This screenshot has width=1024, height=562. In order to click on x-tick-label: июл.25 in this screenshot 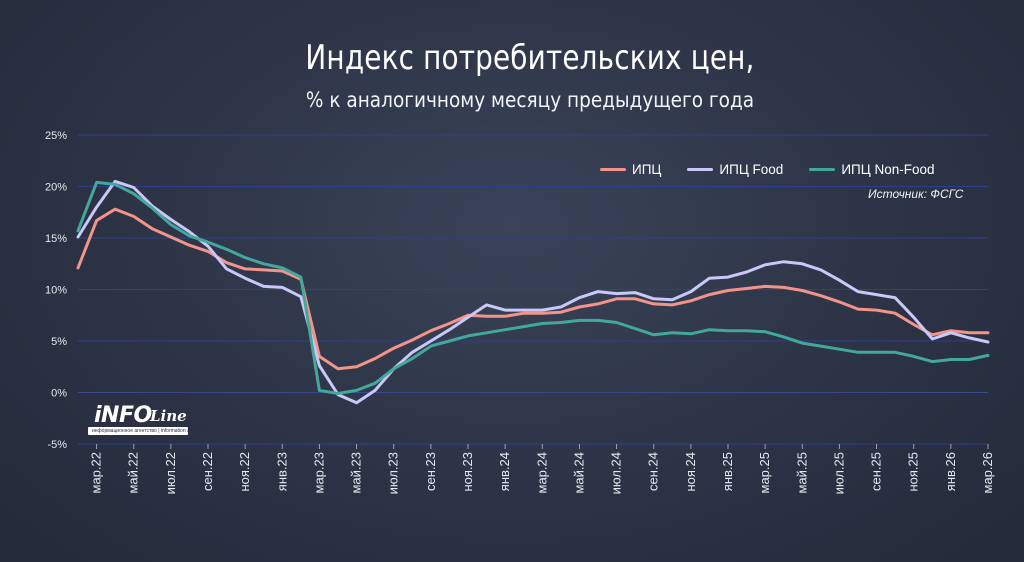, I will do `click(838, 473)`.